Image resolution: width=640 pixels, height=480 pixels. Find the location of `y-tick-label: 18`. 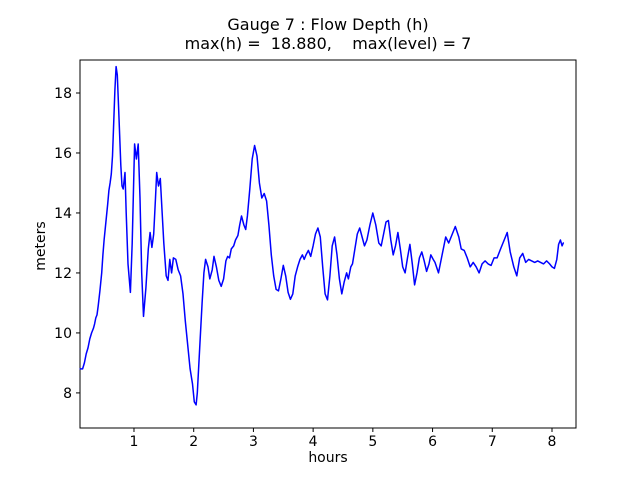

y-tick-label: 18 is located at coordinates (63, 94).